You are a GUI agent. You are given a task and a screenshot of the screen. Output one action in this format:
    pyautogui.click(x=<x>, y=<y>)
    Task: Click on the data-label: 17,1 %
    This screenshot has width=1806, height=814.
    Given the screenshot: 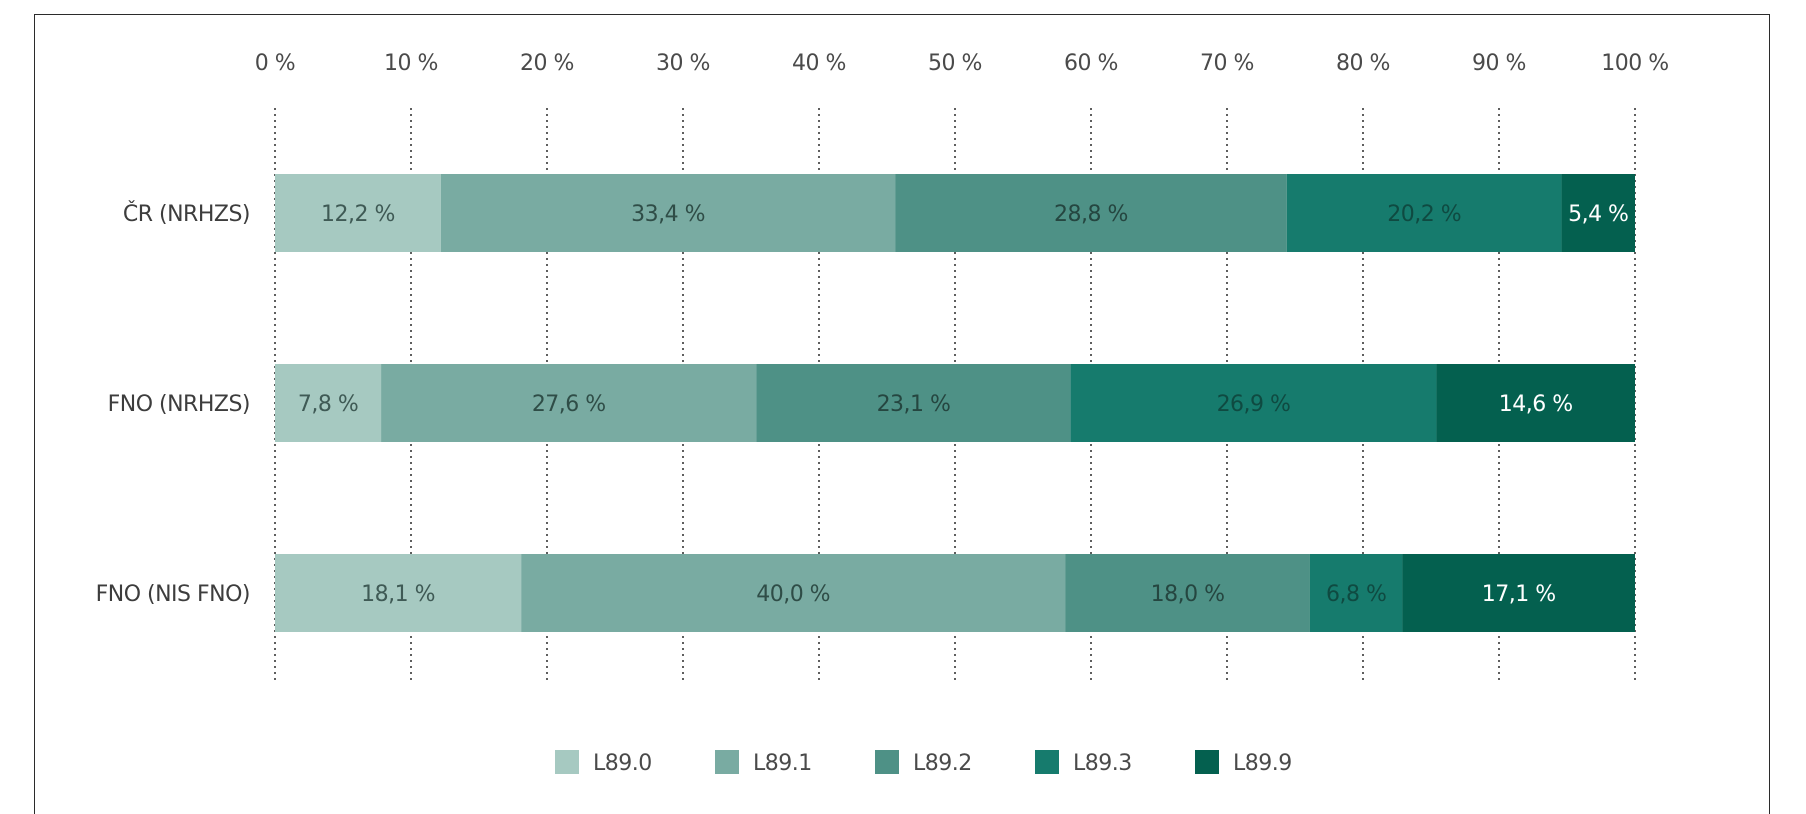 What is the action you would take?
    pyautogui.click(x=1519, y=594)
    